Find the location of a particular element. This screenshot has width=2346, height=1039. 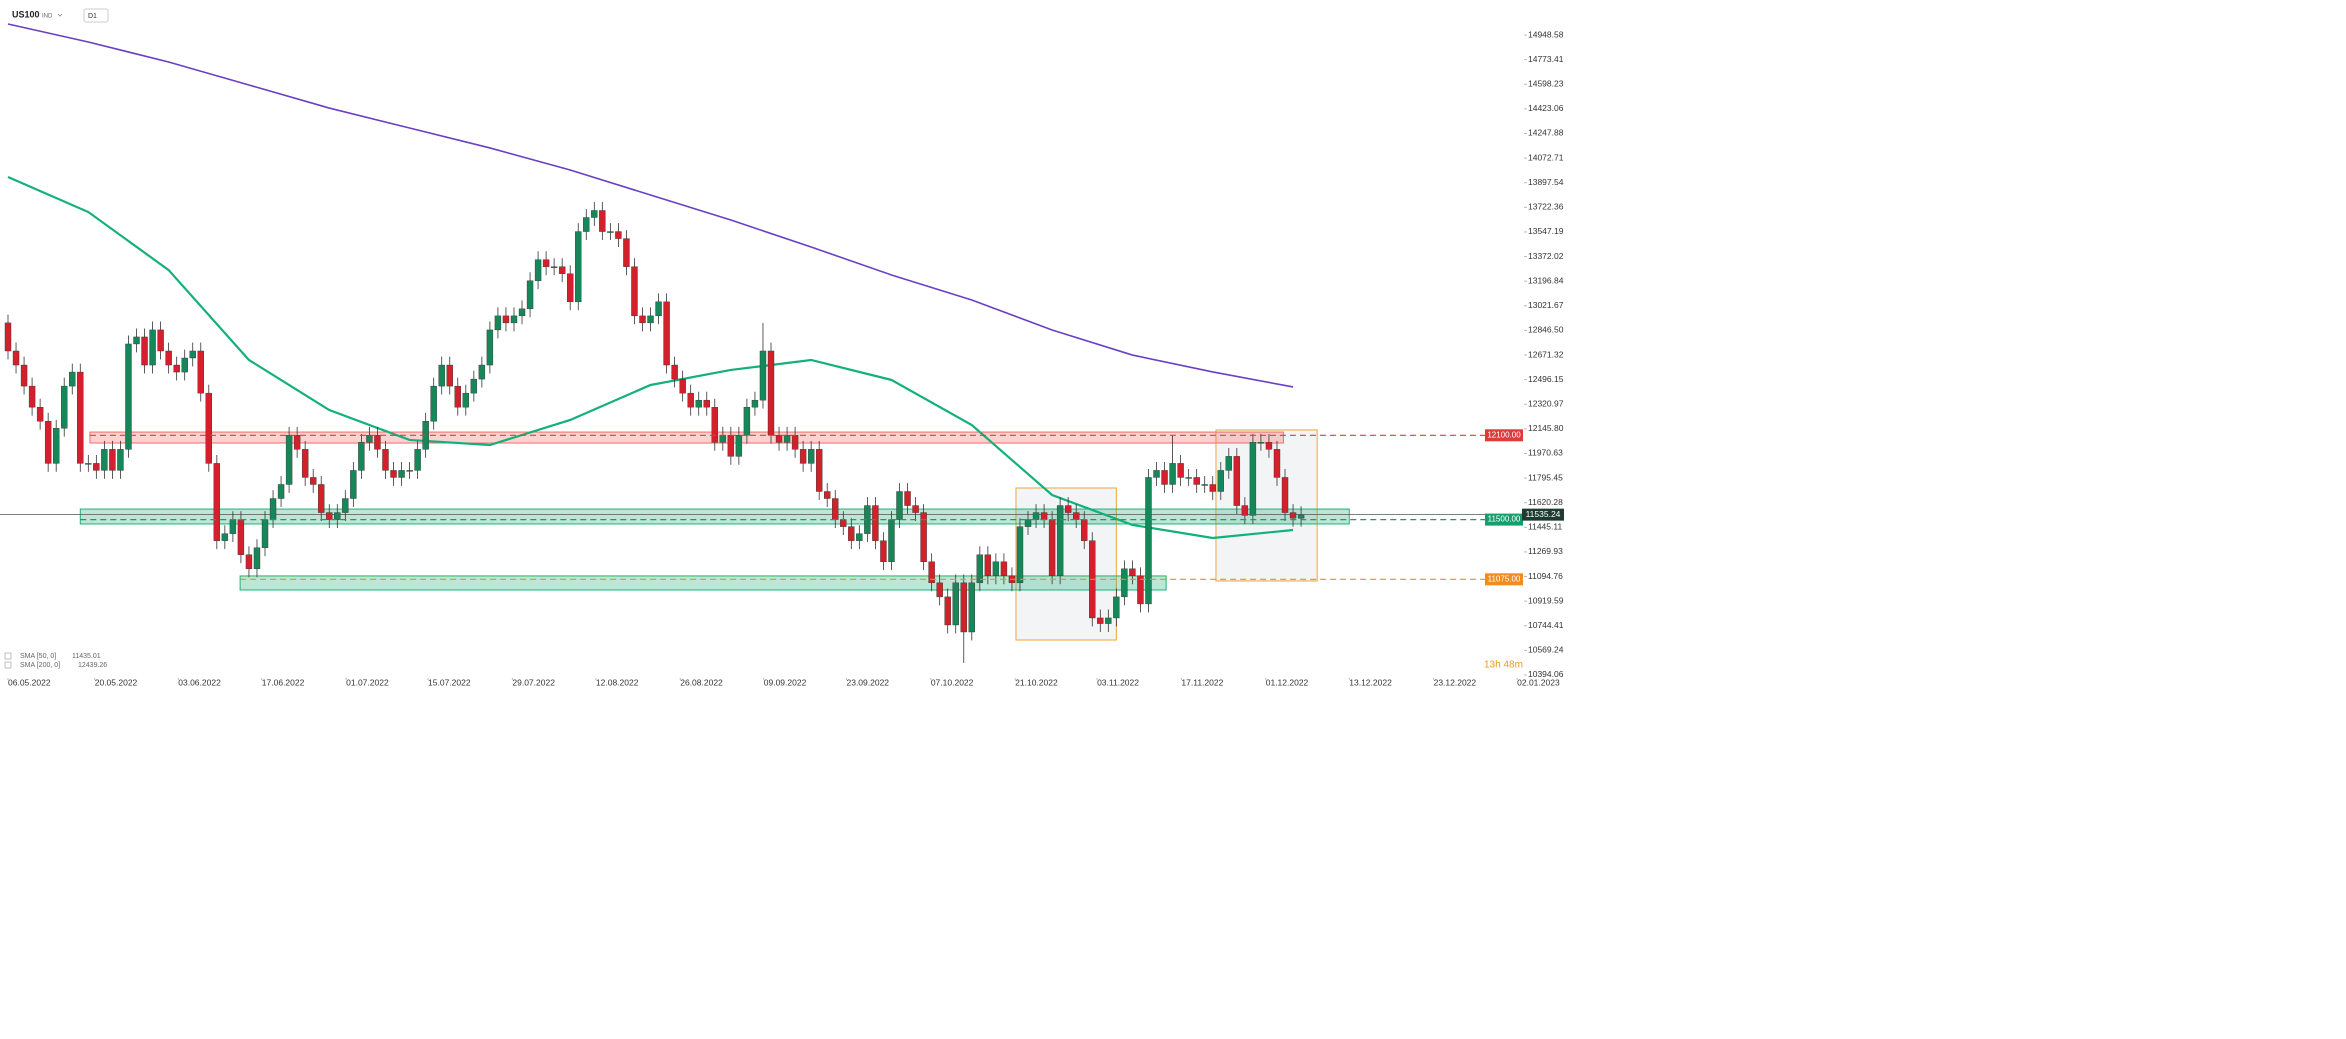

x-tick-label: 07.10.2022 is located at coordinates (952, 682).